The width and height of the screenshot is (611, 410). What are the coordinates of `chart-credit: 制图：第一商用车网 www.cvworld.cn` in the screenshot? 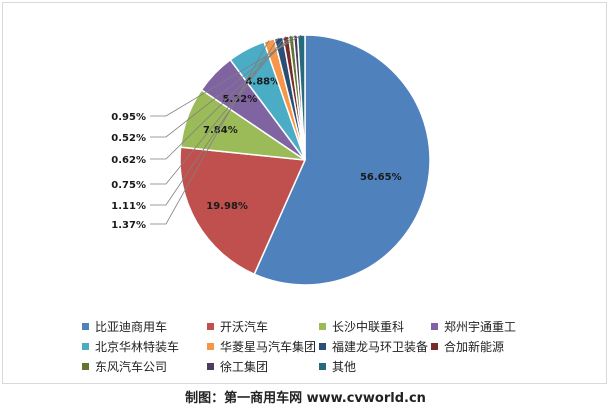 It's located at (305, 398).